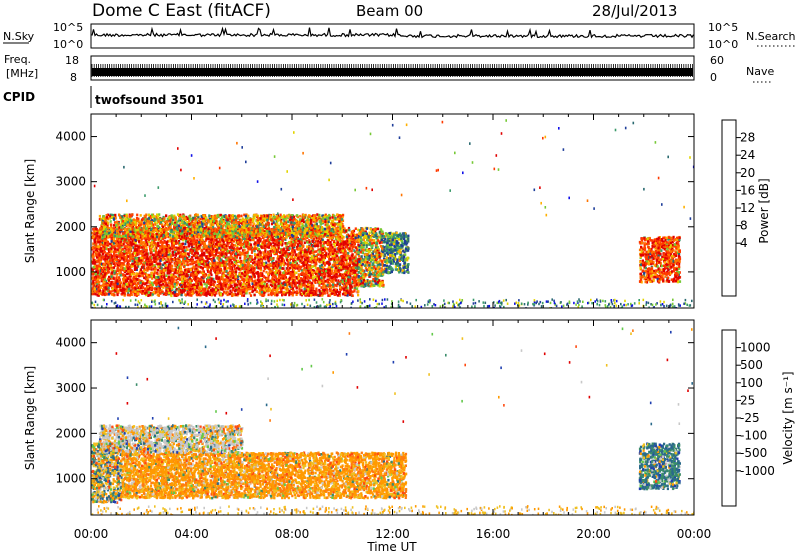  What do you see at coordinates (634, 11) in the screenshot?
I see `date-title: 28/Jul/2013` at bounding box center [634, 11].